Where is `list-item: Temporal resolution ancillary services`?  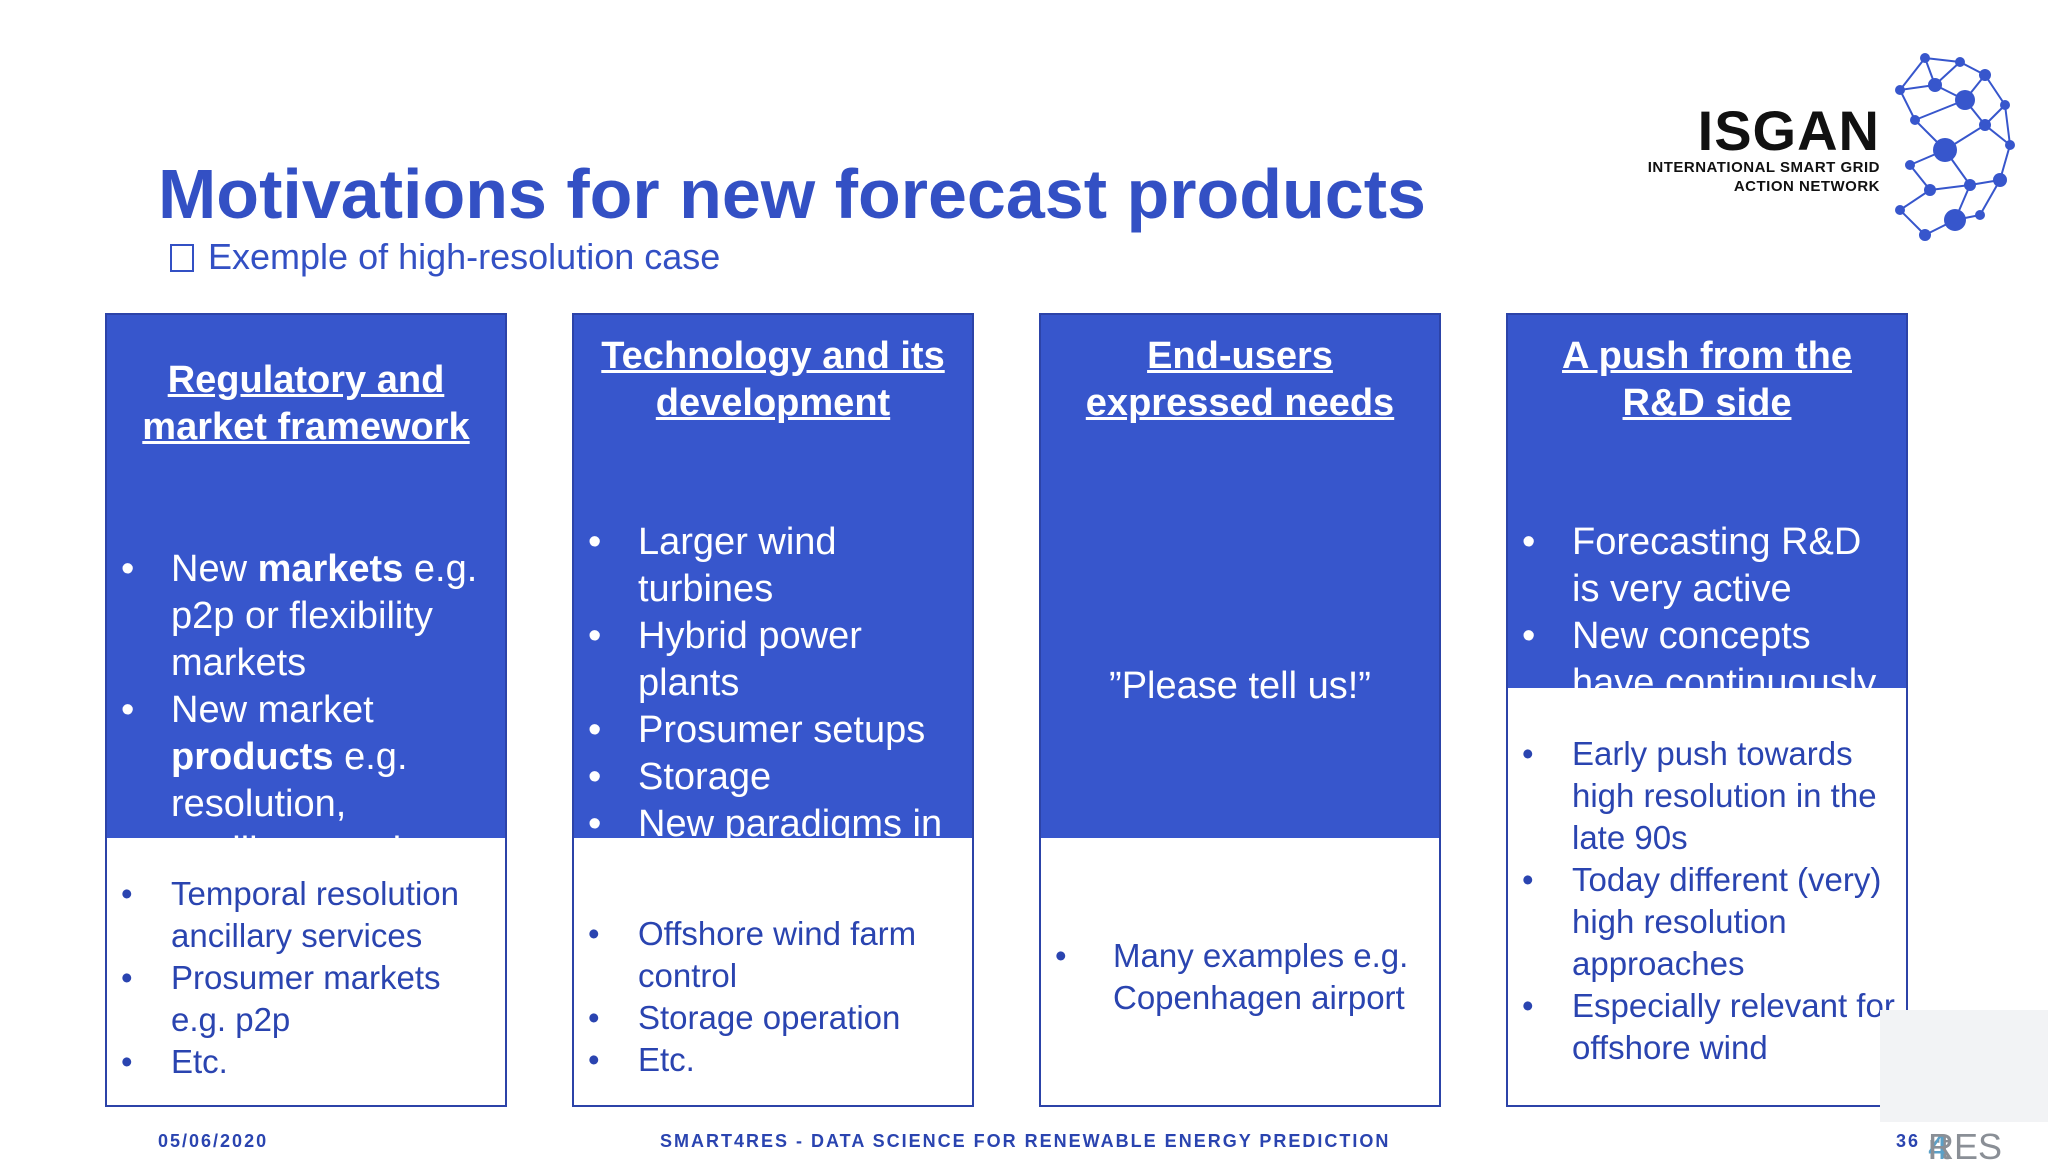 list-item: Temporal resolution ancillary services is located at coordinates (301, 915).